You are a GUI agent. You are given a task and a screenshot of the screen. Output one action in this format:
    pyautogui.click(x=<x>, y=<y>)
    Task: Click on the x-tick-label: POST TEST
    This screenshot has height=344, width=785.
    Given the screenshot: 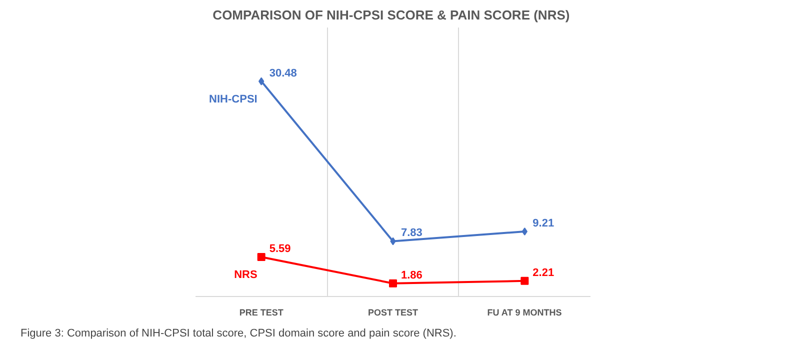 What is the action you would take?
    pyautogui.click(x=393, y=313)
    